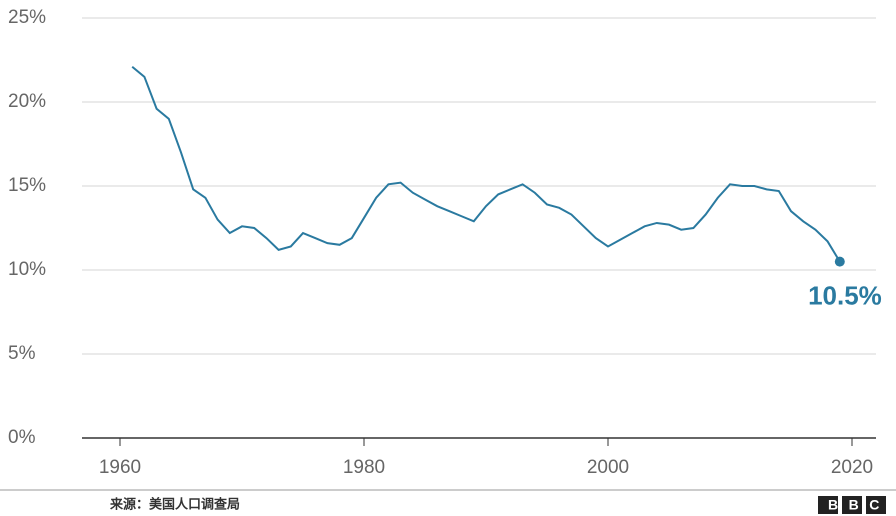  Describe the element at coordinates (27, 269) in the screenshot. I see `y-tick-label: 10%` at that location.